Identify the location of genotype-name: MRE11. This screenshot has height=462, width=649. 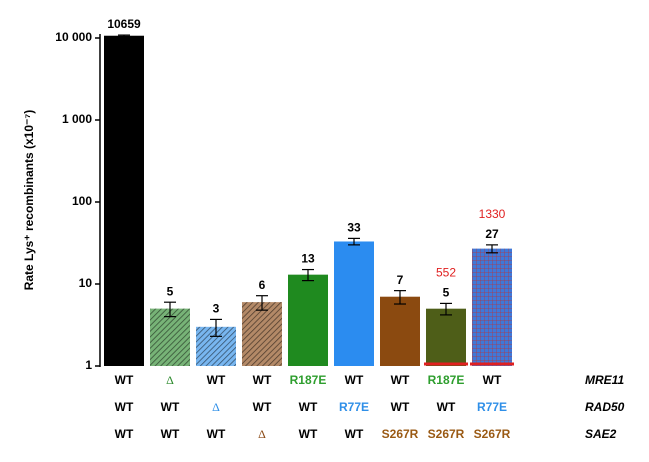
(604, 380).